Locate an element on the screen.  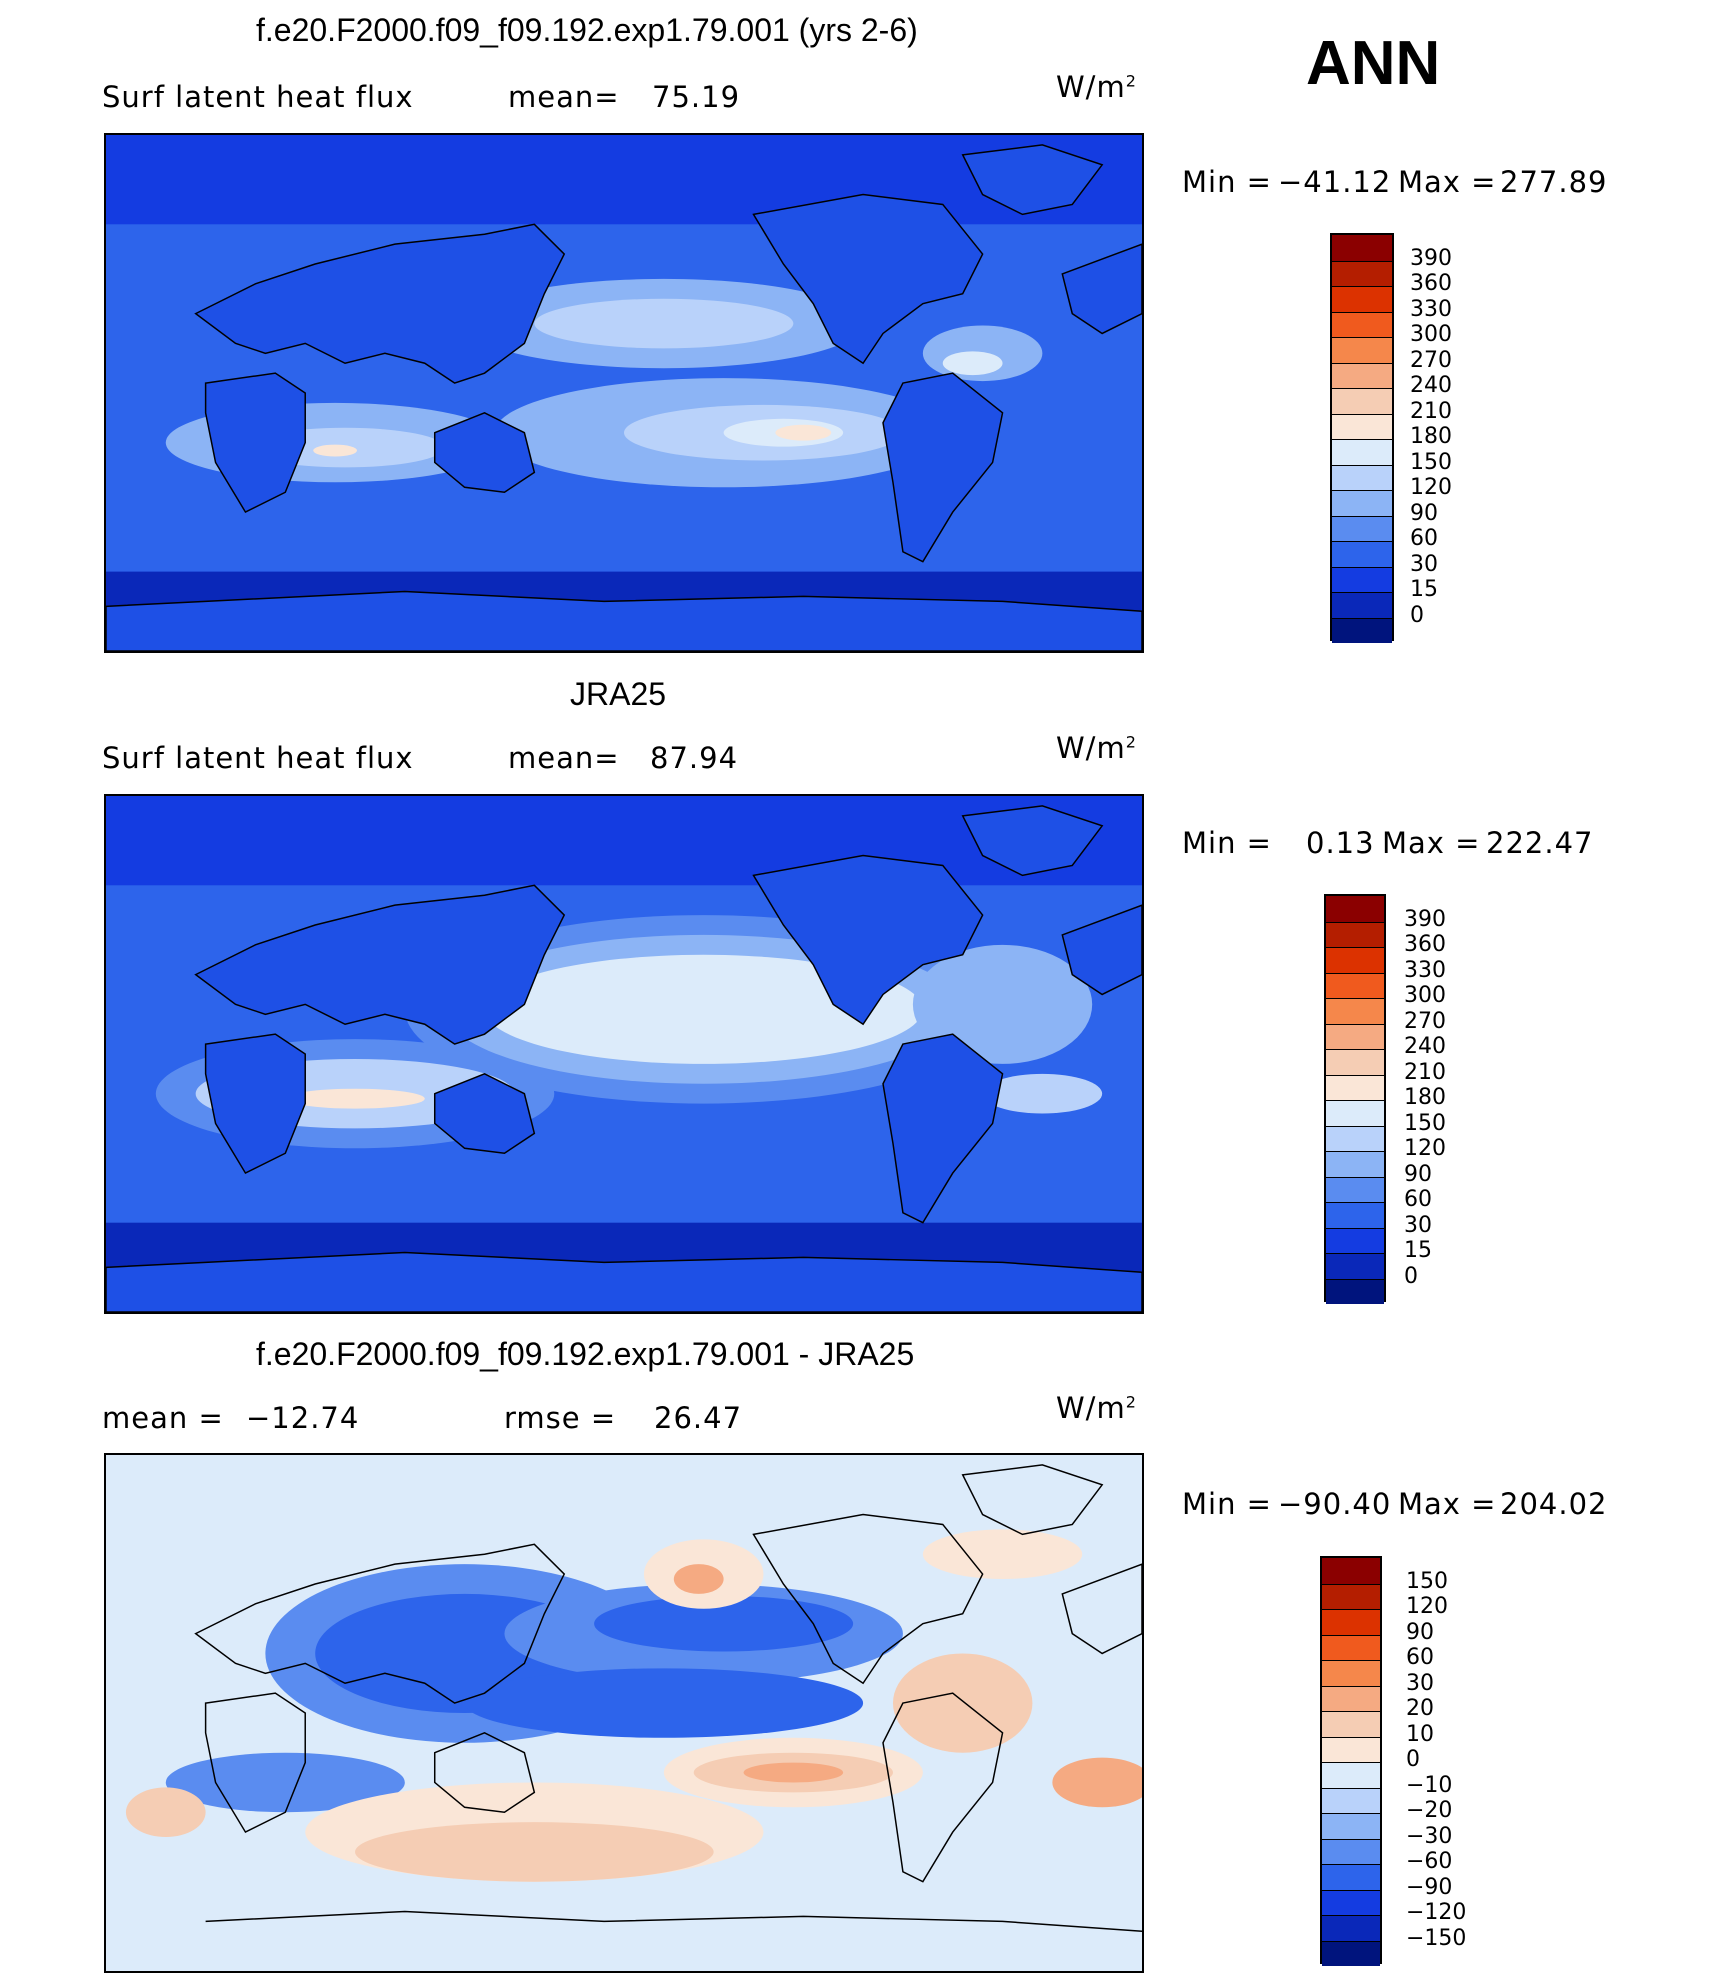
panel-2-min-label: Min = is located at coordinates (1227, 843).